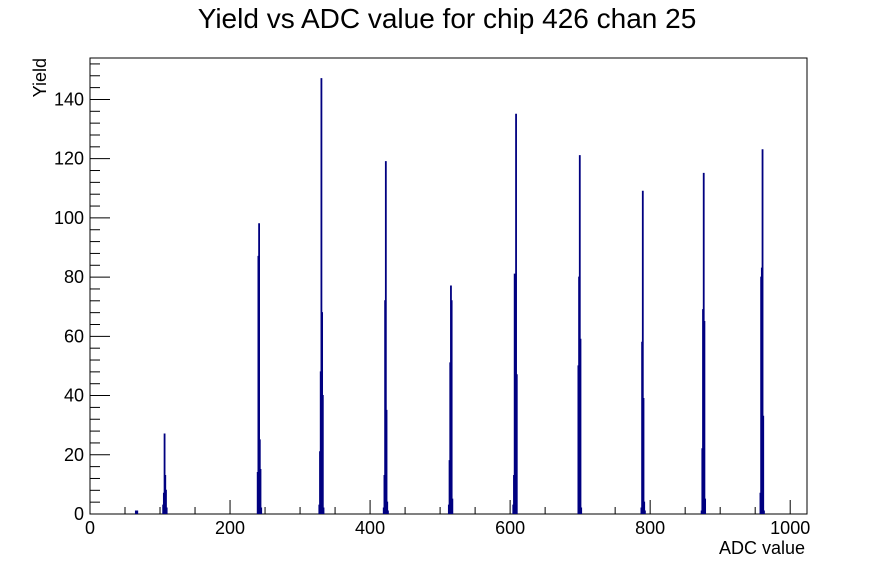 This screenshot has width=896, height=572. Describe the element at coordinates (79, 514) in the screenshot. I see `y-tick-label: 0` at that location.